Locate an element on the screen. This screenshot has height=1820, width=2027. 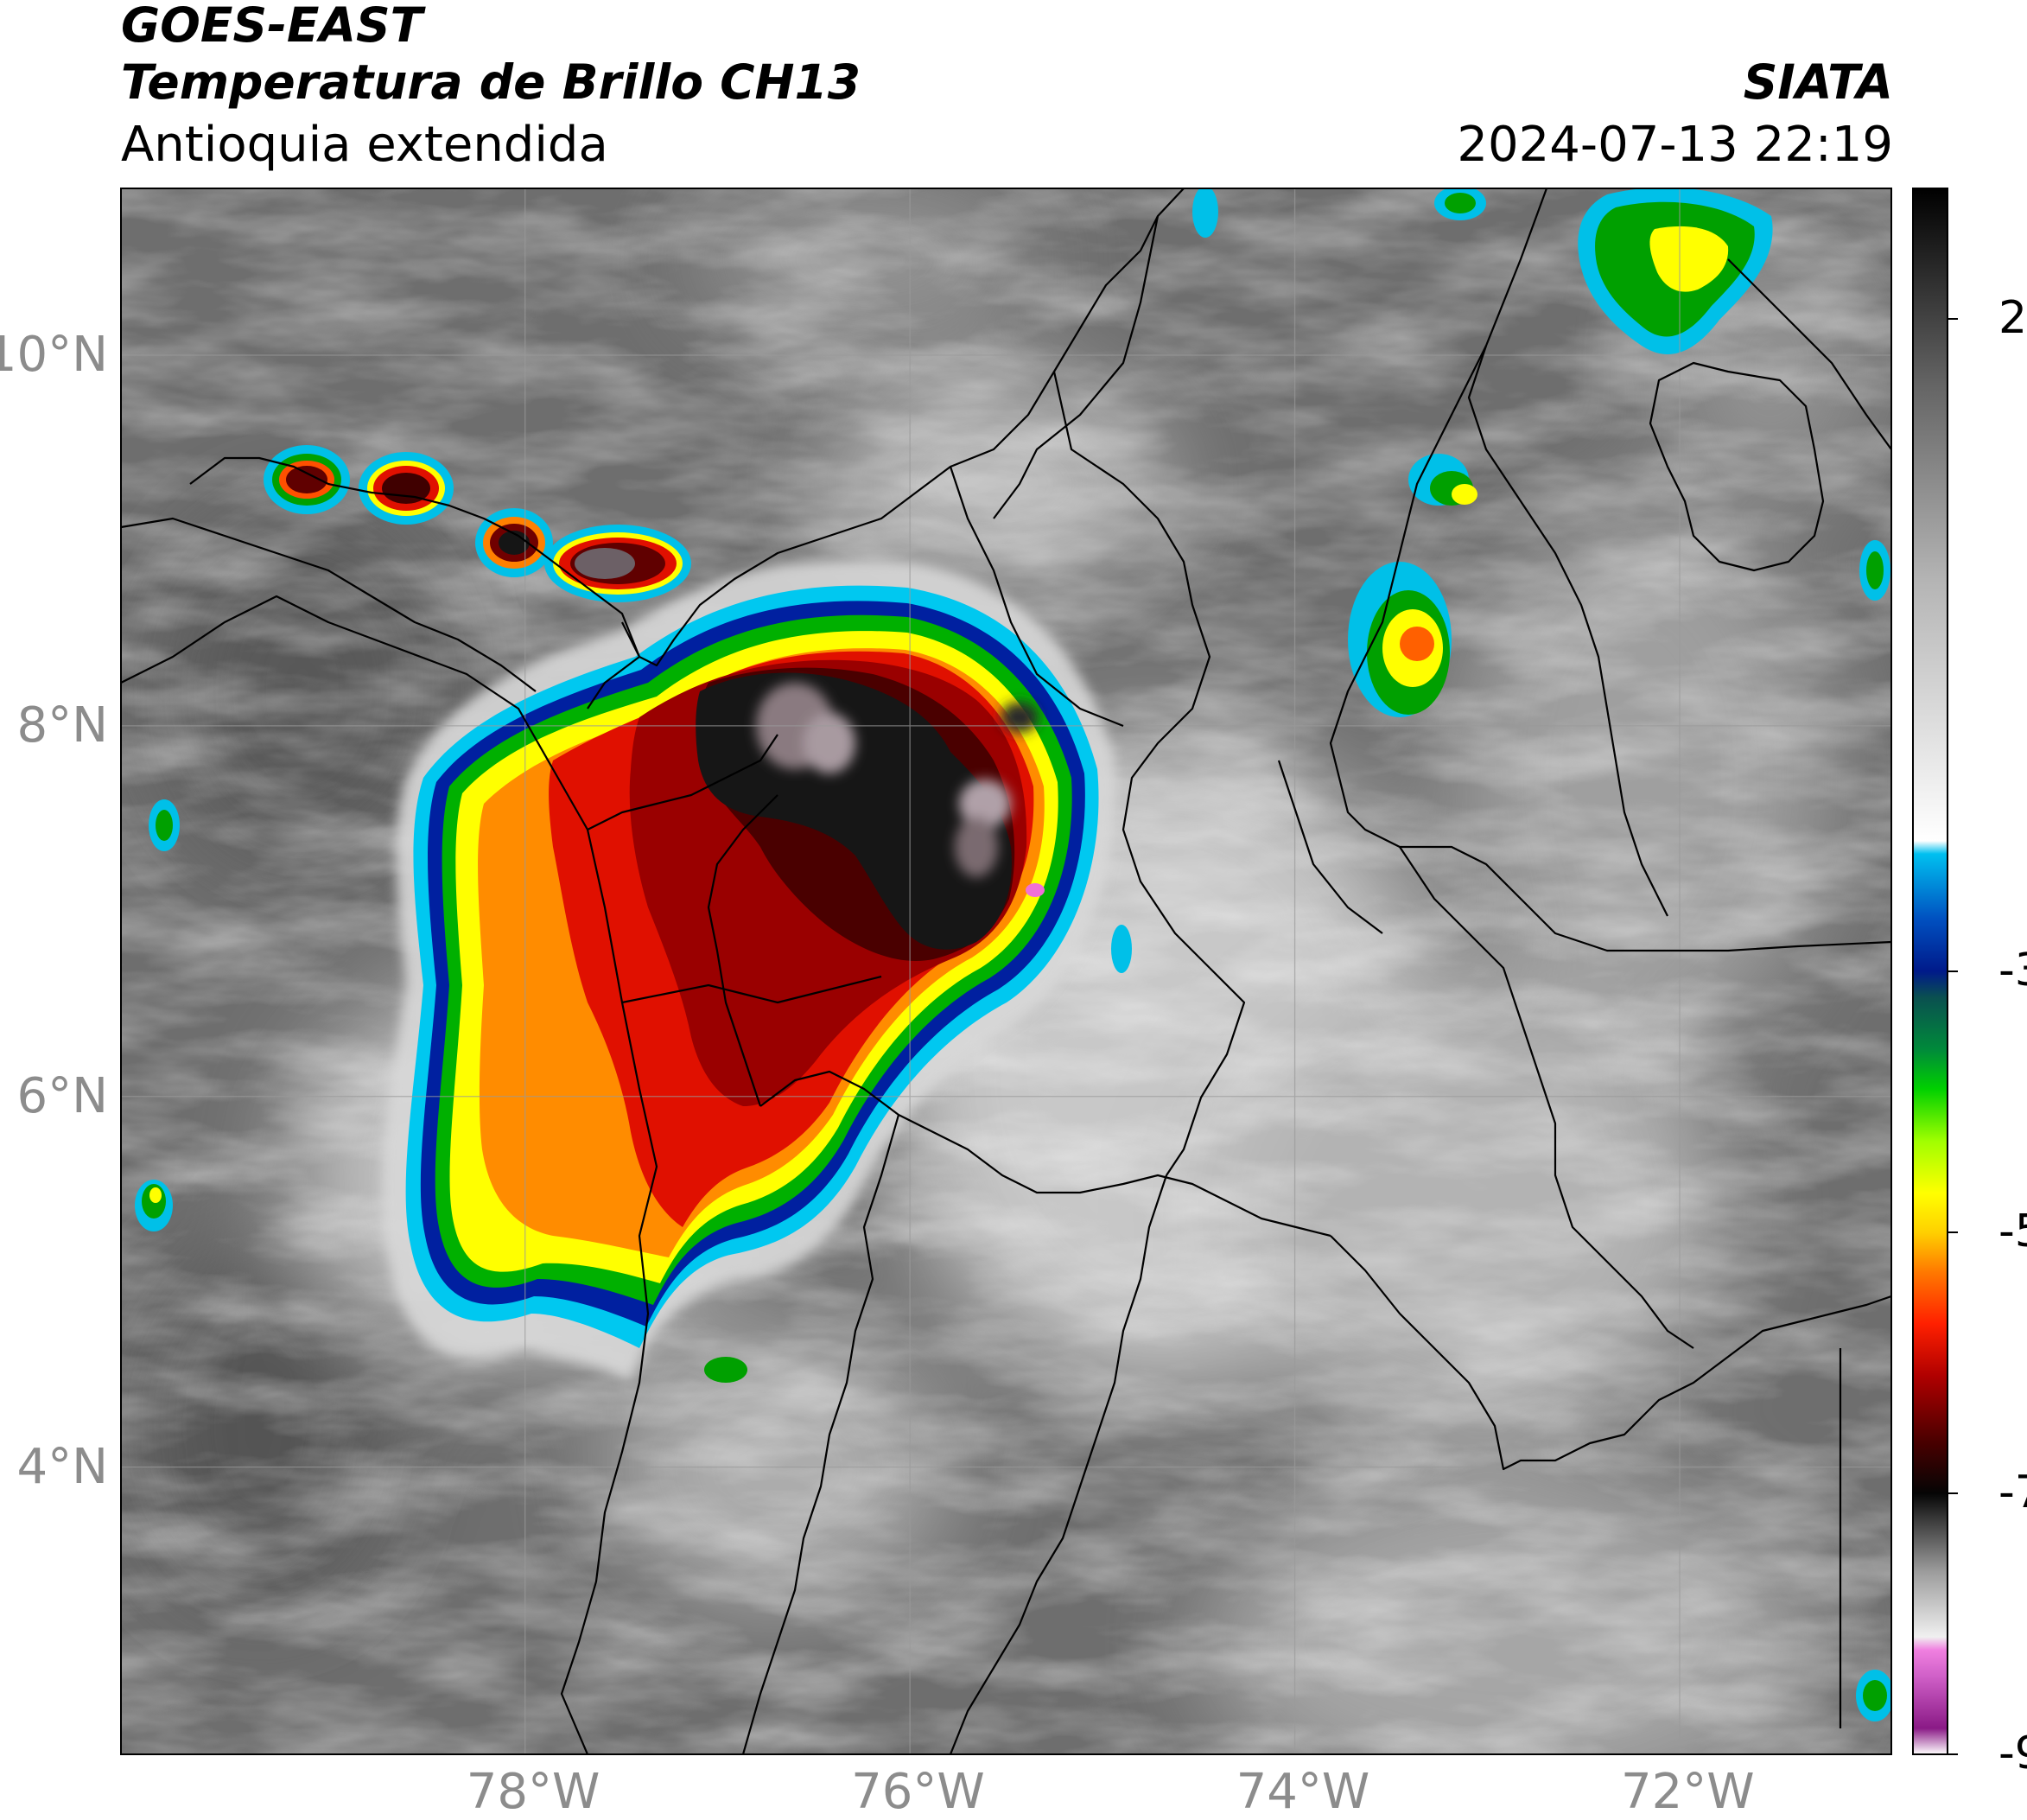
colorbar is located at coordinates (1935, 971).